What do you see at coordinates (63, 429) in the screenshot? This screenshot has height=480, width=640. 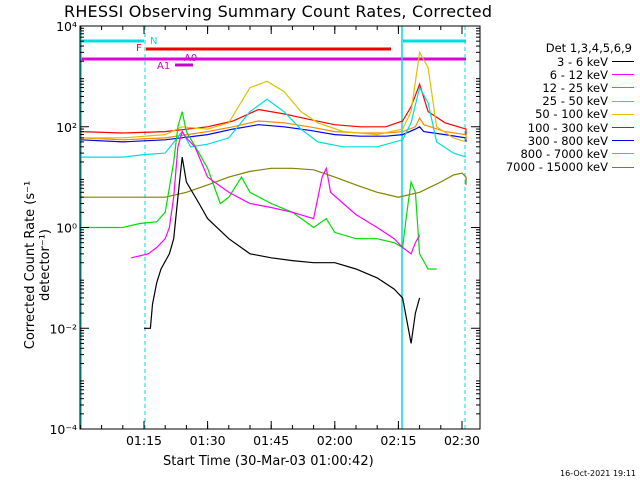 I see `y-tick-label: 10⁻⁴` at bounding box center [63, 429].